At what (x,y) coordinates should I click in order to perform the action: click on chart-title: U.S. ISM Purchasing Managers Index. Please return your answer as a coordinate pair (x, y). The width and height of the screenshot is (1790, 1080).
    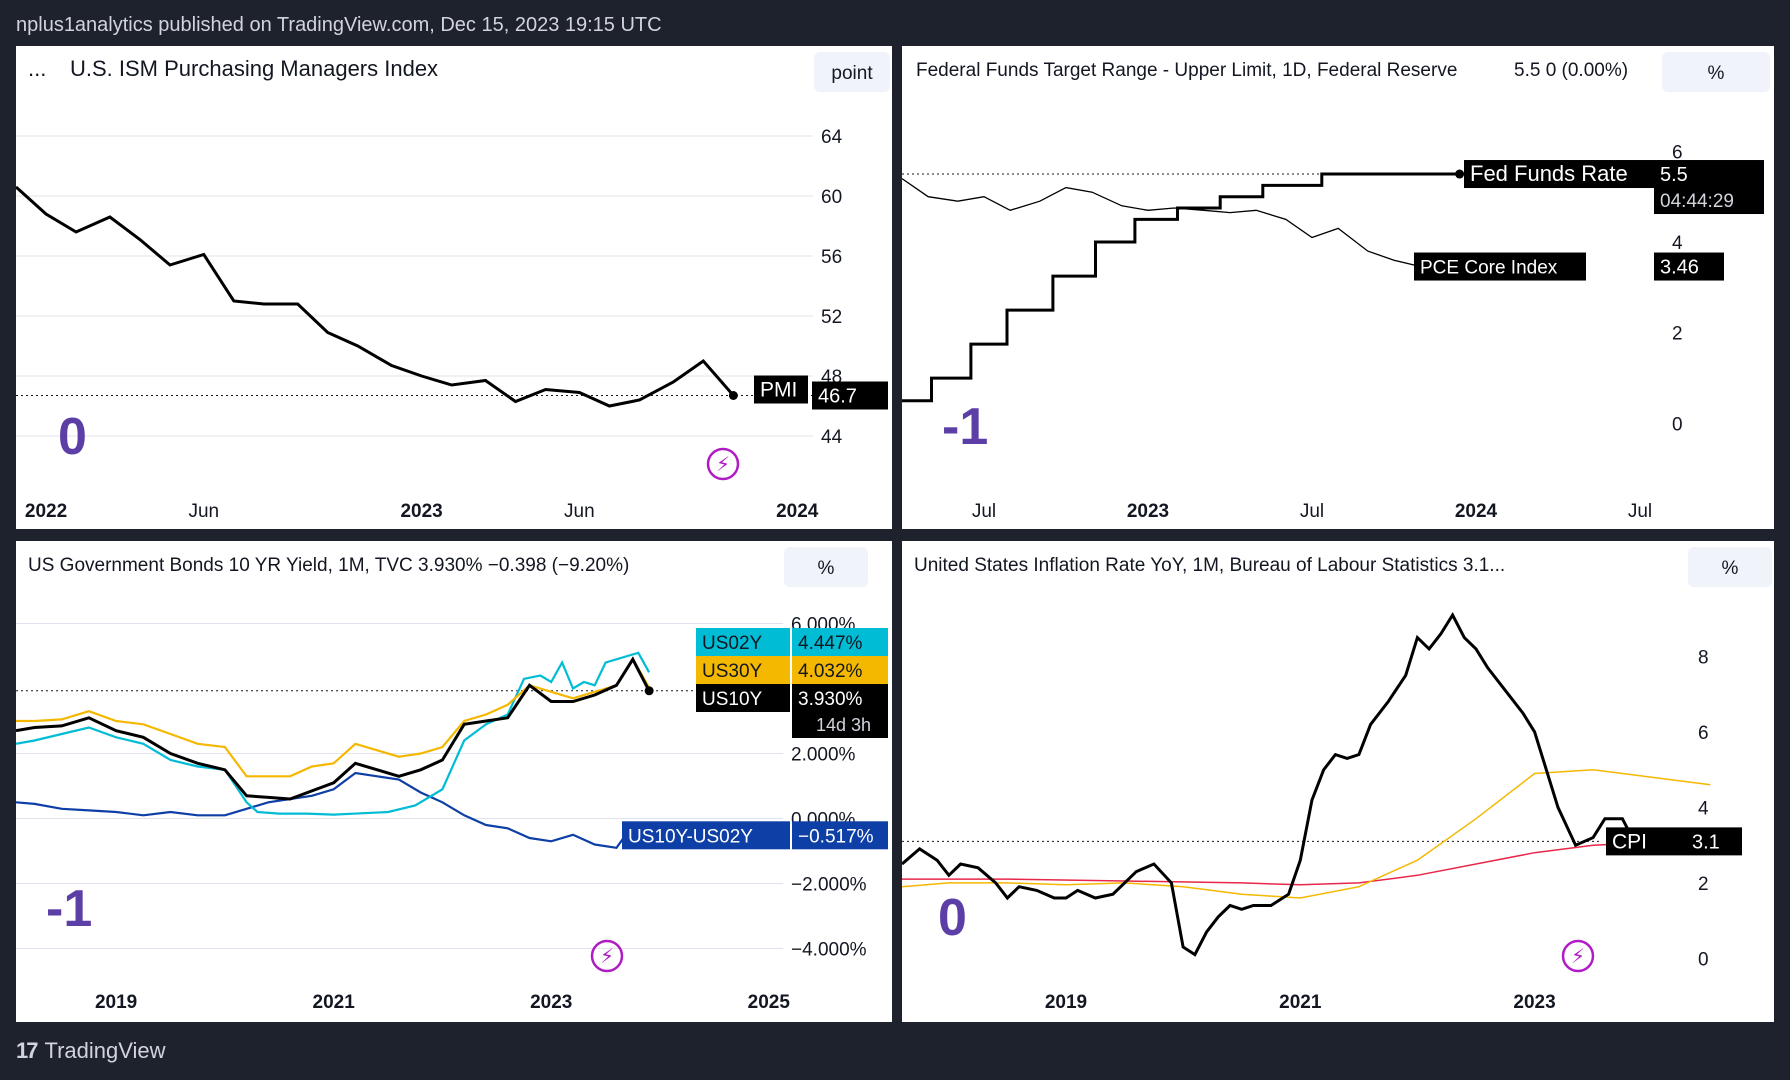
    Looking at the image, I should click on (254, 68).